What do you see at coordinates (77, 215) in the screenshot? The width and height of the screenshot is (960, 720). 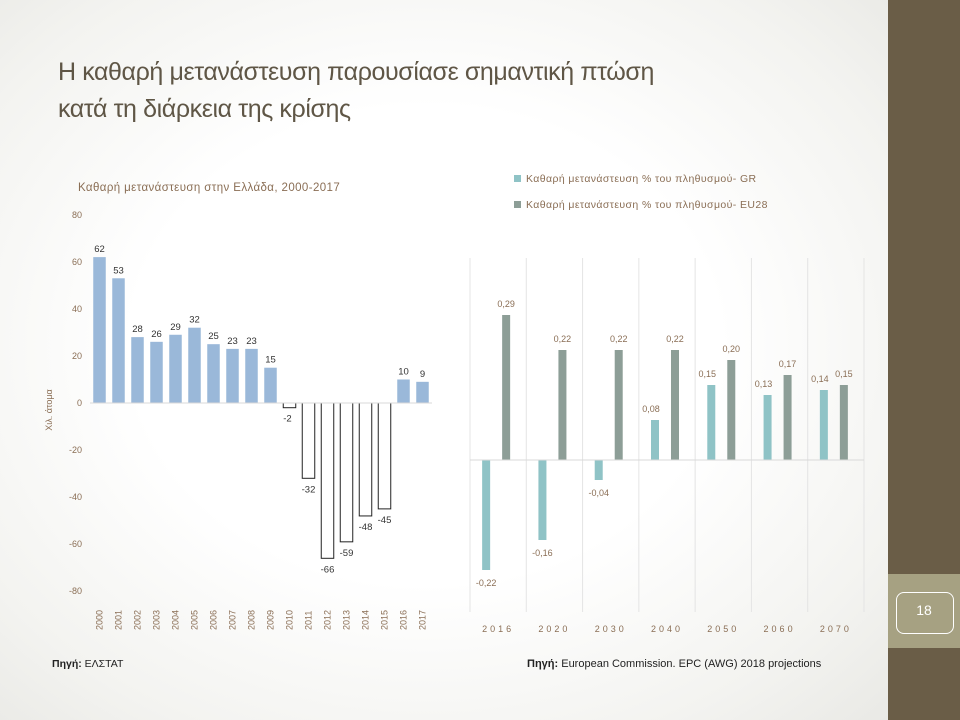 I see `left-y-tick-label: 80` at bounding box center [77, 215].